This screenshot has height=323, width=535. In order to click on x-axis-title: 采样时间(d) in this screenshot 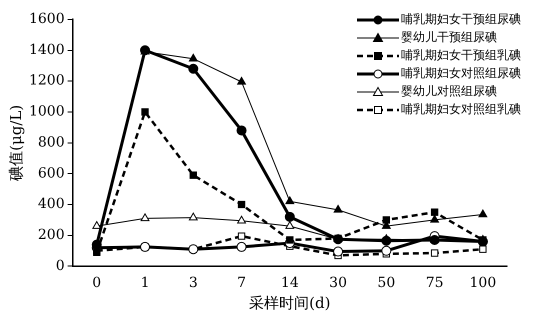, I will do `click(289, 303)`.